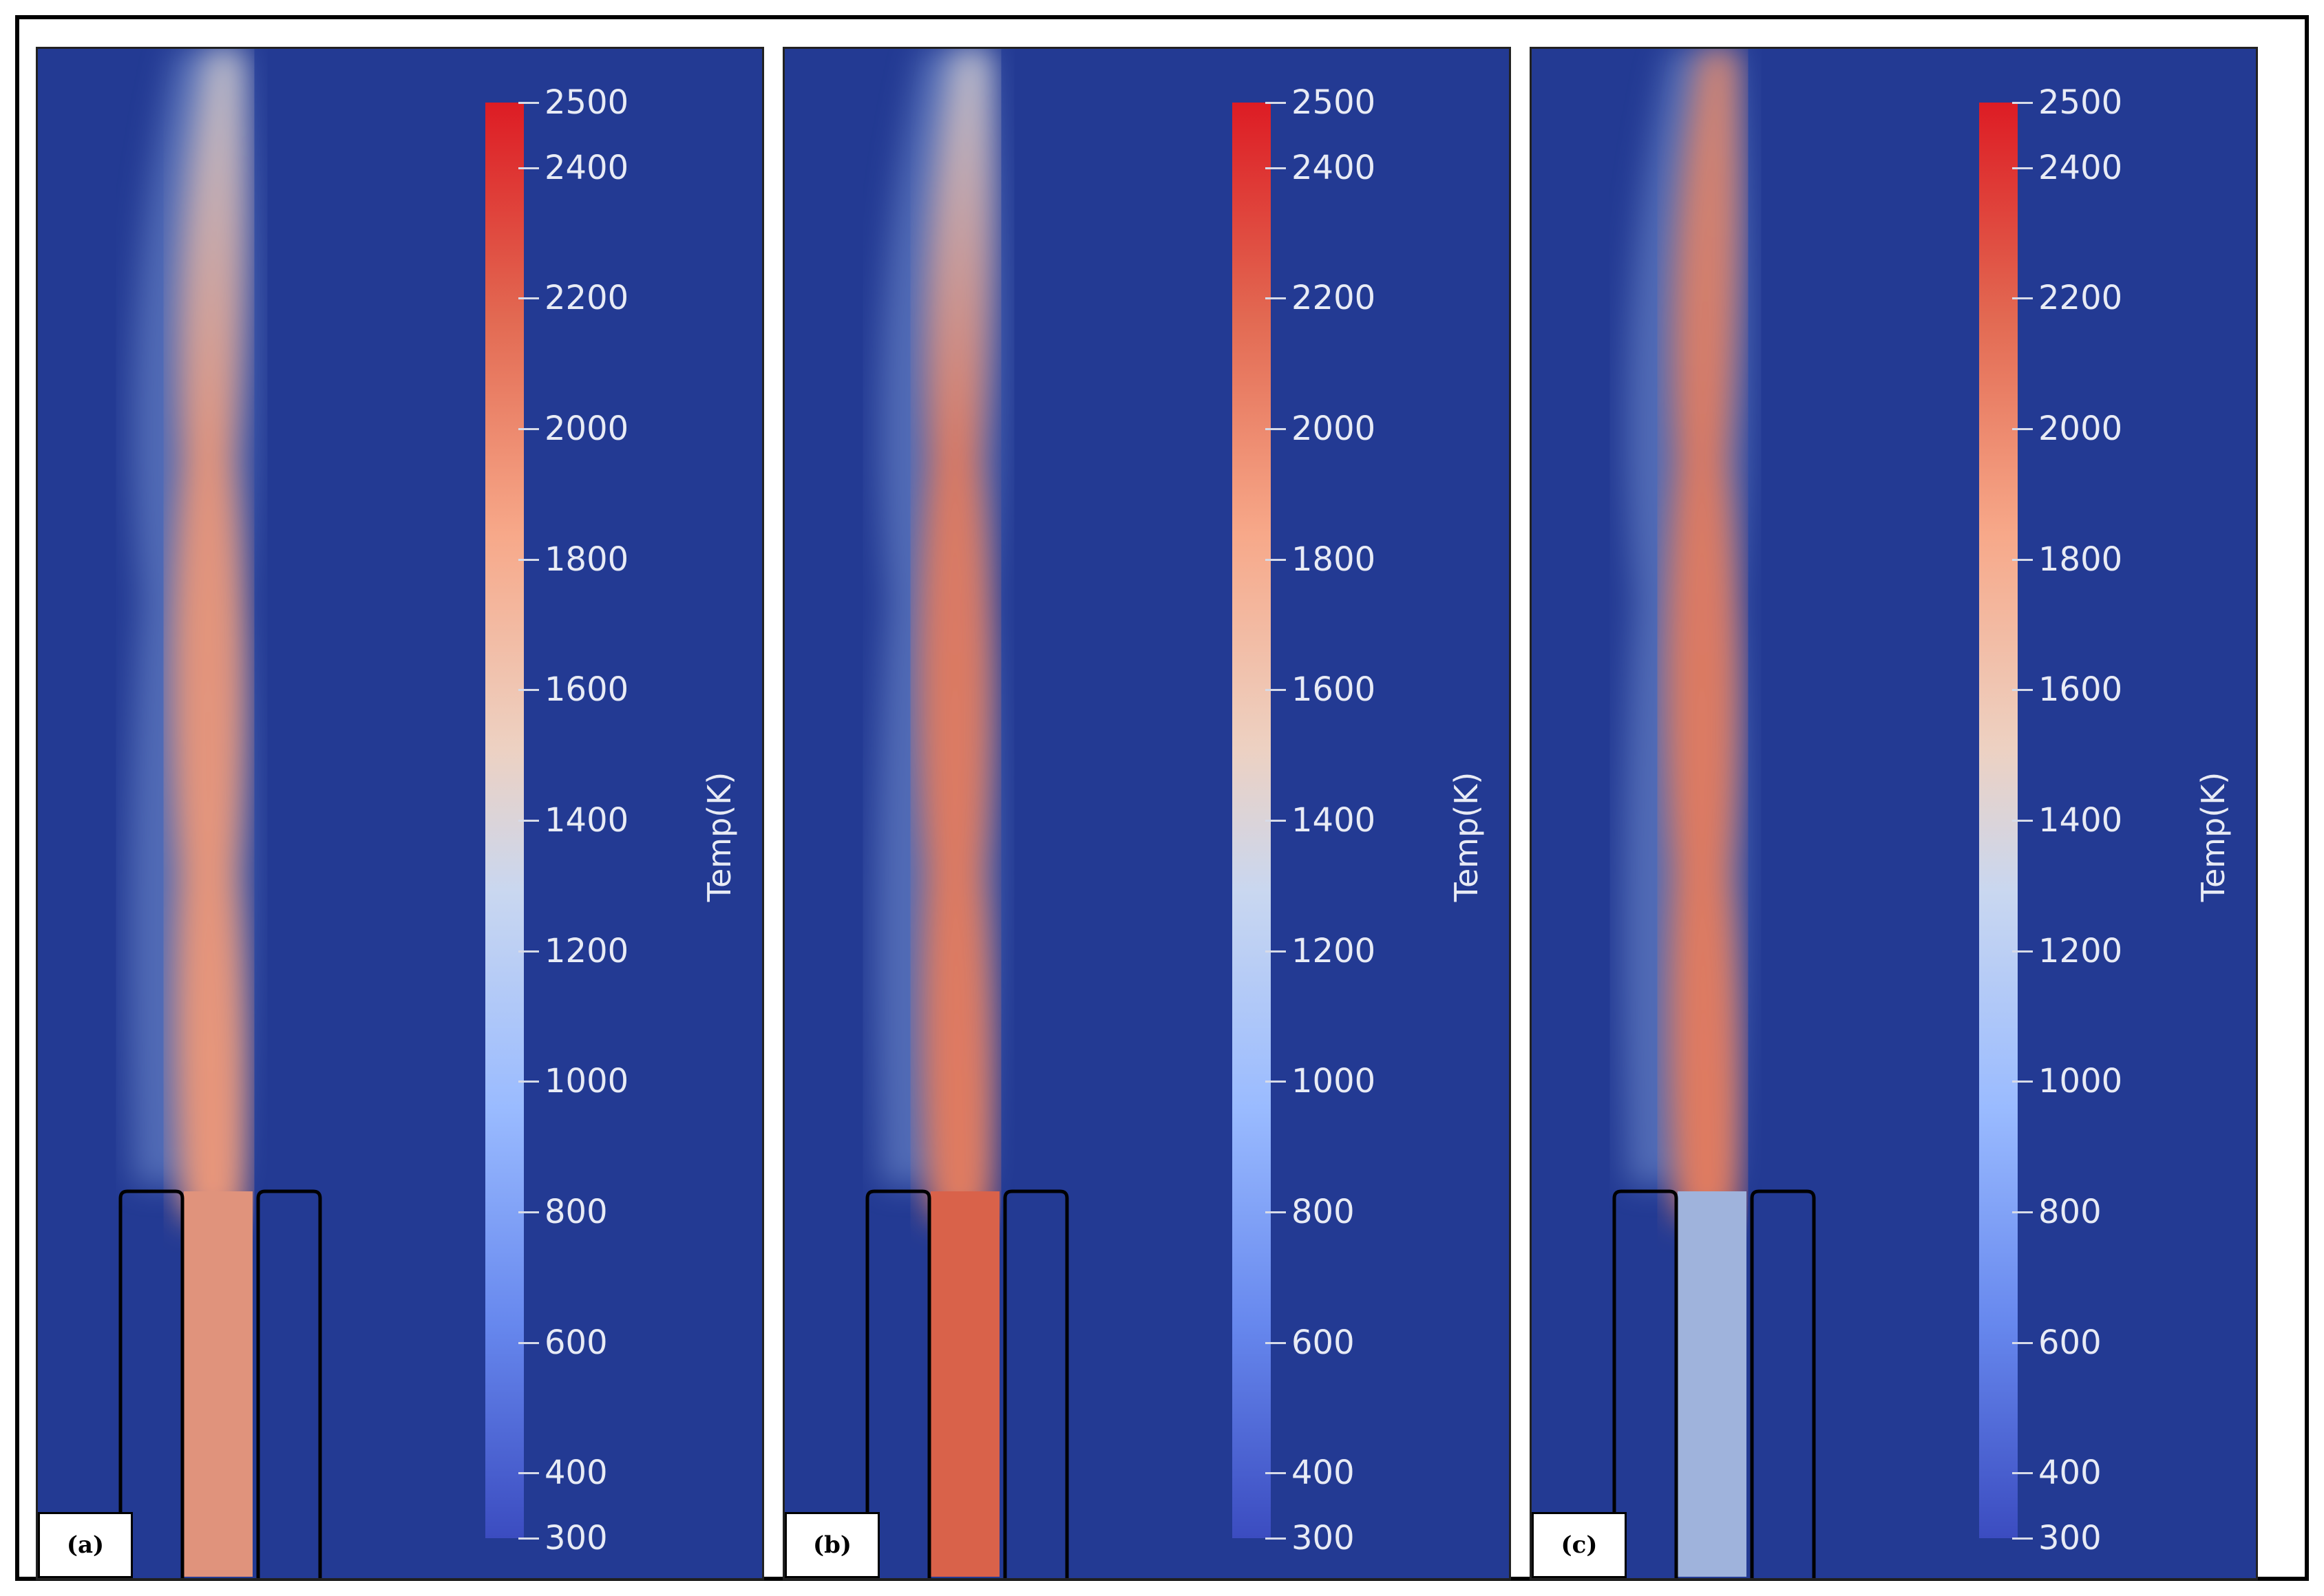 Image resolution: width=2324 pixels, height=1596 pixels. I want to click on panel-label: (b), so click(833, 1545).